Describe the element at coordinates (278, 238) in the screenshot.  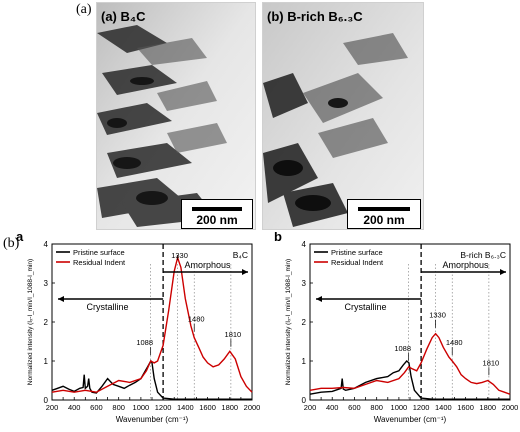
I see `panel-letter: b` at that location.